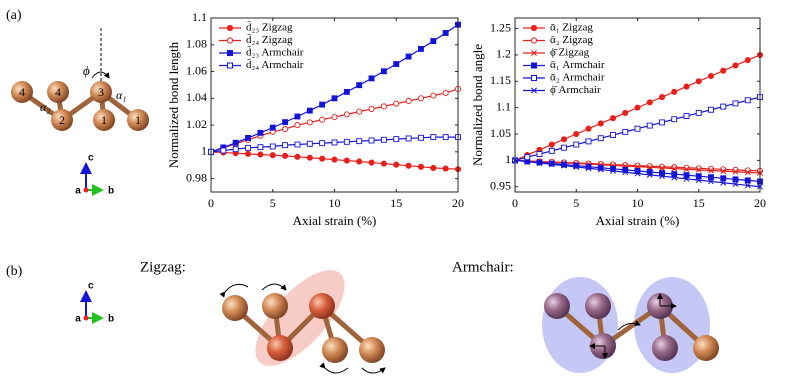 The width and height of the screenshot is (789, 384). What do you see at coordinates (570, 53) in the screenshot?
I see `legend-label: ϕ̄ Zigzag` at bounding box center [570, 53].